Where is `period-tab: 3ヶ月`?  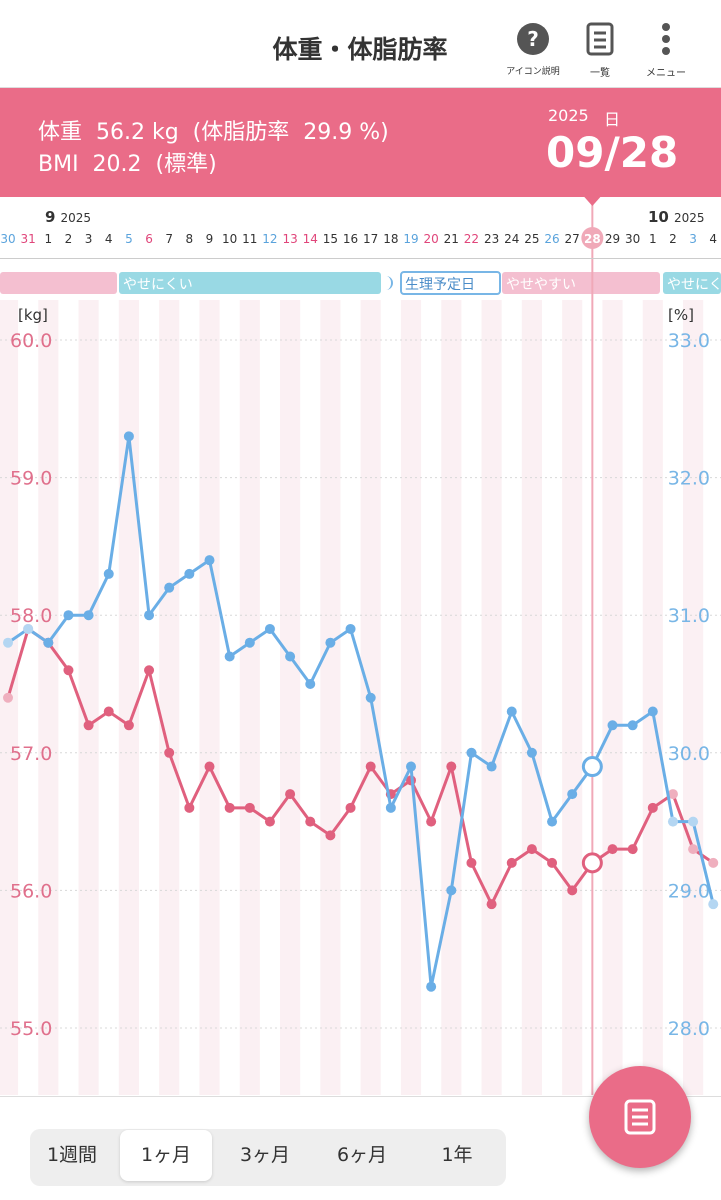
period-tab: 3ヶ月 is located at coordinates (265, 1155).